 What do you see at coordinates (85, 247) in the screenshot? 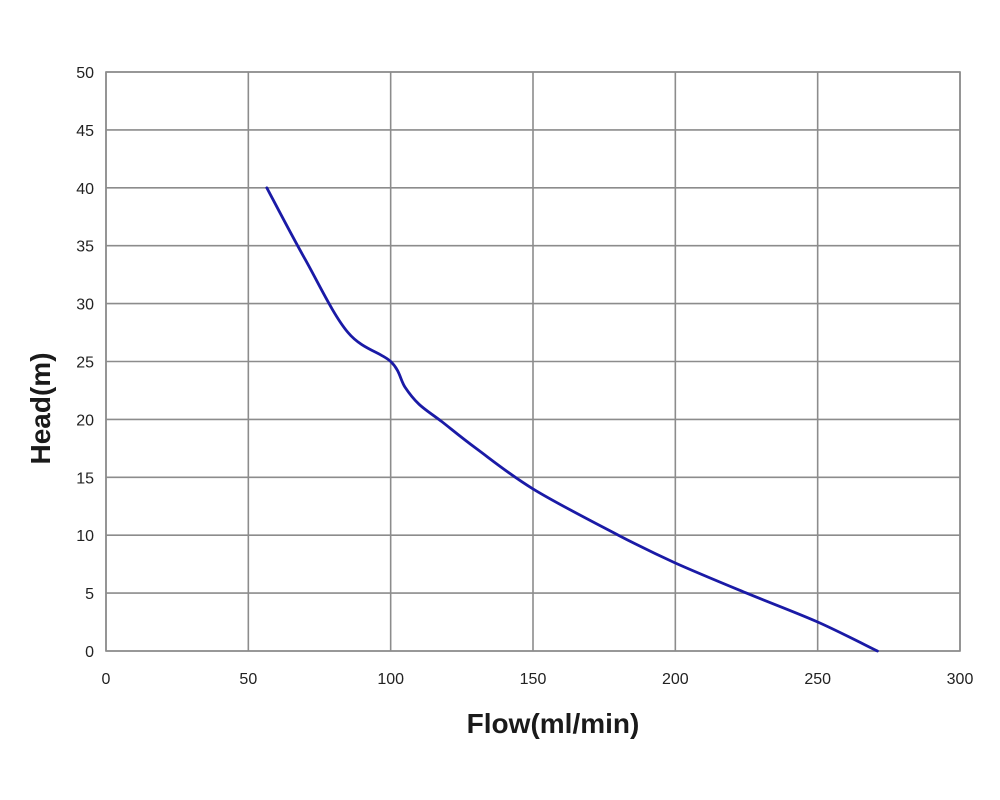
I see `y-tick-label-7: 35` at bounding box center [85, 247].